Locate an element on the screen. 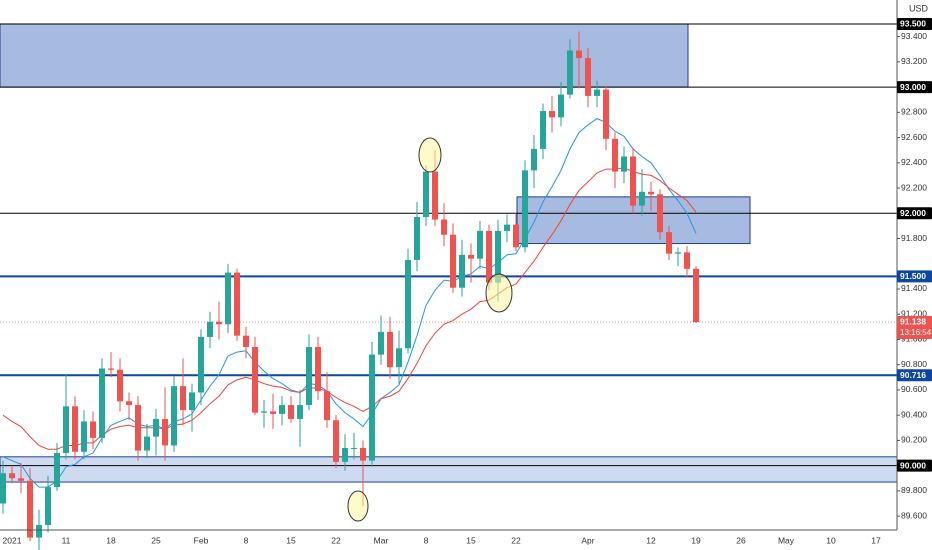 Image resolution: width=932 pixels, height=550 pixels. y-tick-label: 91.800 is located at coordinates (914, 238).